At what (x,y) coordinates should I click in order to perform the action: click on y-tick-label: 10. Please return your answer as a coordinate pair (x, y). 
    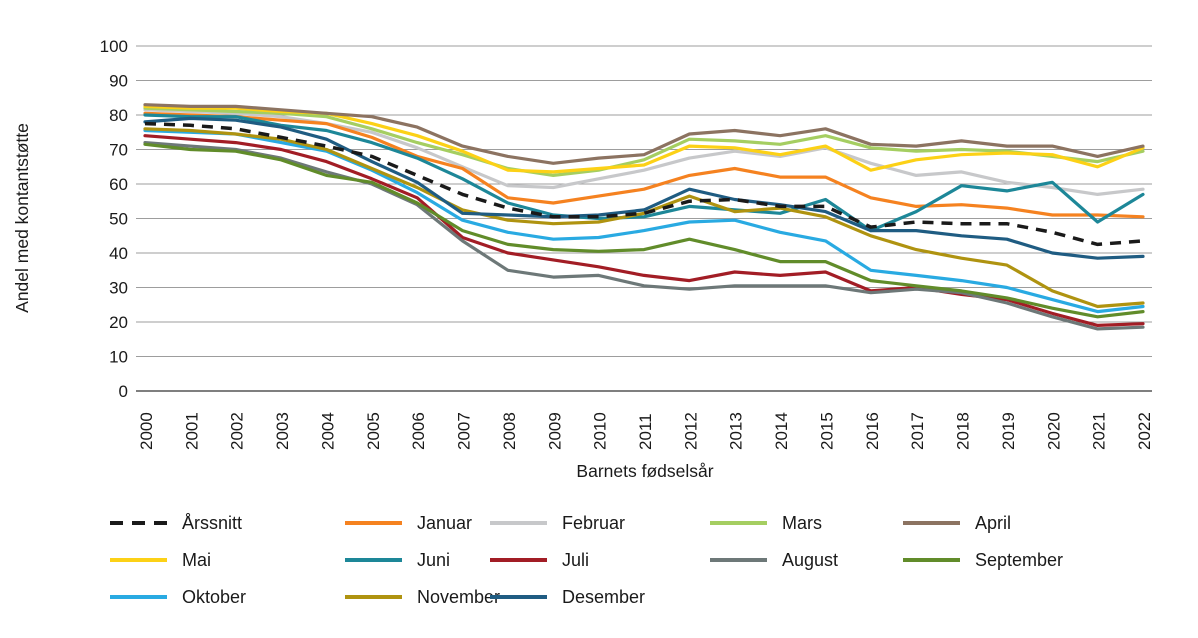
    Looking at the image, I should click on (118, 357).